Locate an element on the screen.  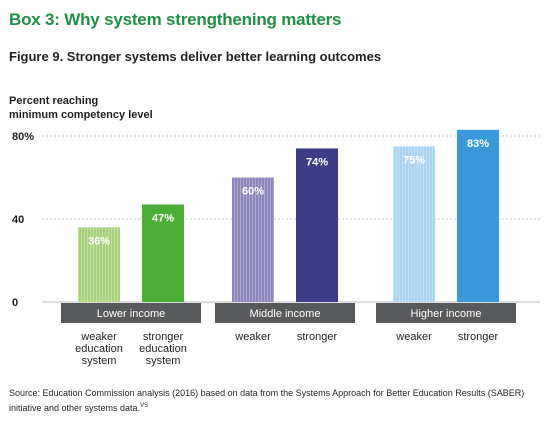
bar-value-label: 75% is located at coordinates (414, 160).